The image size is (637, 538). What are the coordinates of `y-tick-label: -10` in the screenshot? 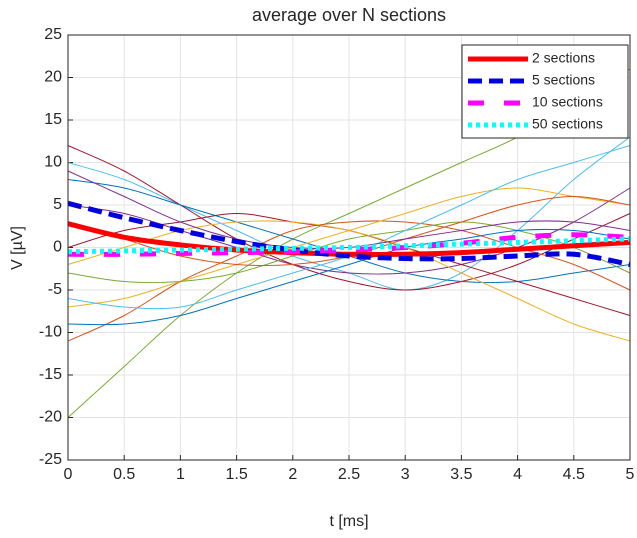 It's located at (50, 332).